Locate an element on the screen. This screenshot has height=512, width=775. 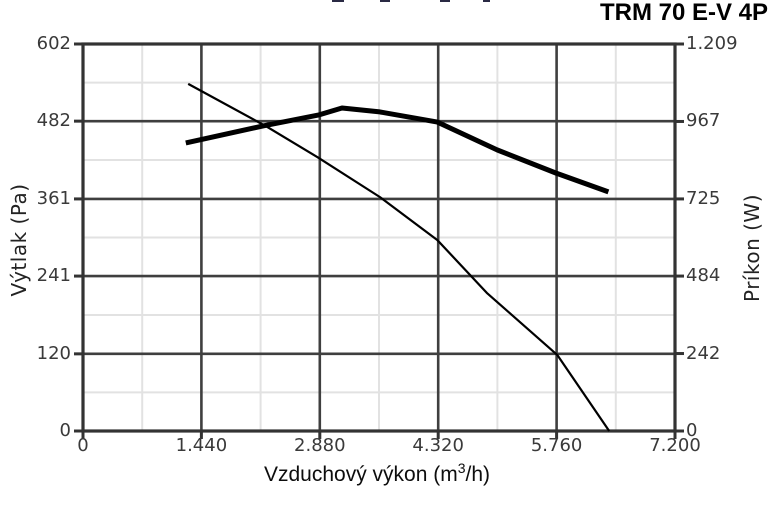
x-axis-title-text: Vzduchový výkon (m is located at coordinates (360, 474).